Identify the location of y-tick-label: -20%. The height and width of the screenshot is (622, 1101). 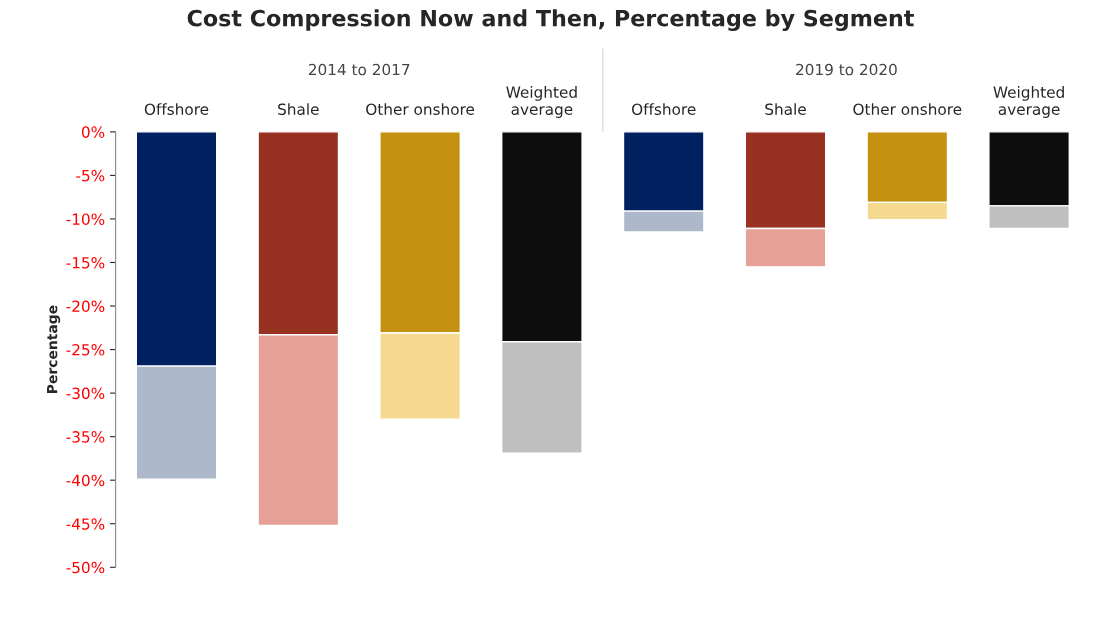
(85, 306).